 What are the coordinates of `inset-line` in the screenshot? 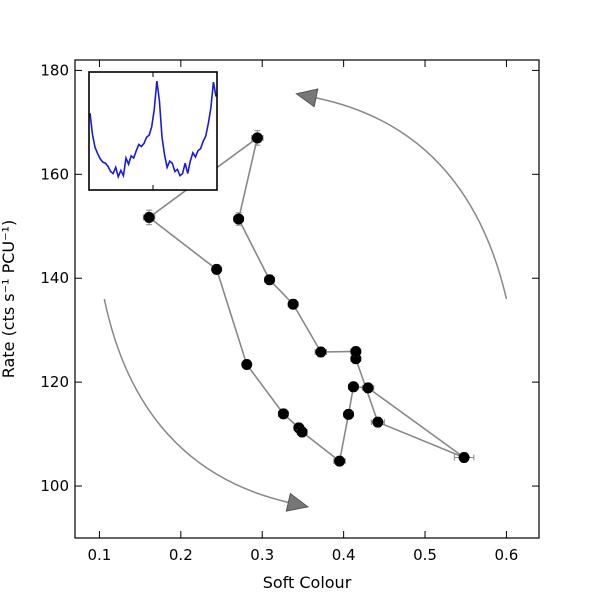 It's located at (153, 130).